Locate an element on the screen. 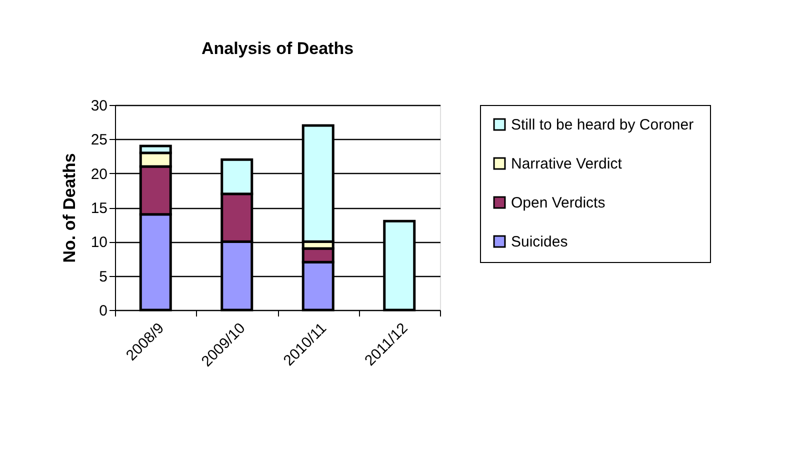 The height and width of the screenshot is (470, 785). legend-label: Still to be heard by Coroner is located at coordinates (602, 125).